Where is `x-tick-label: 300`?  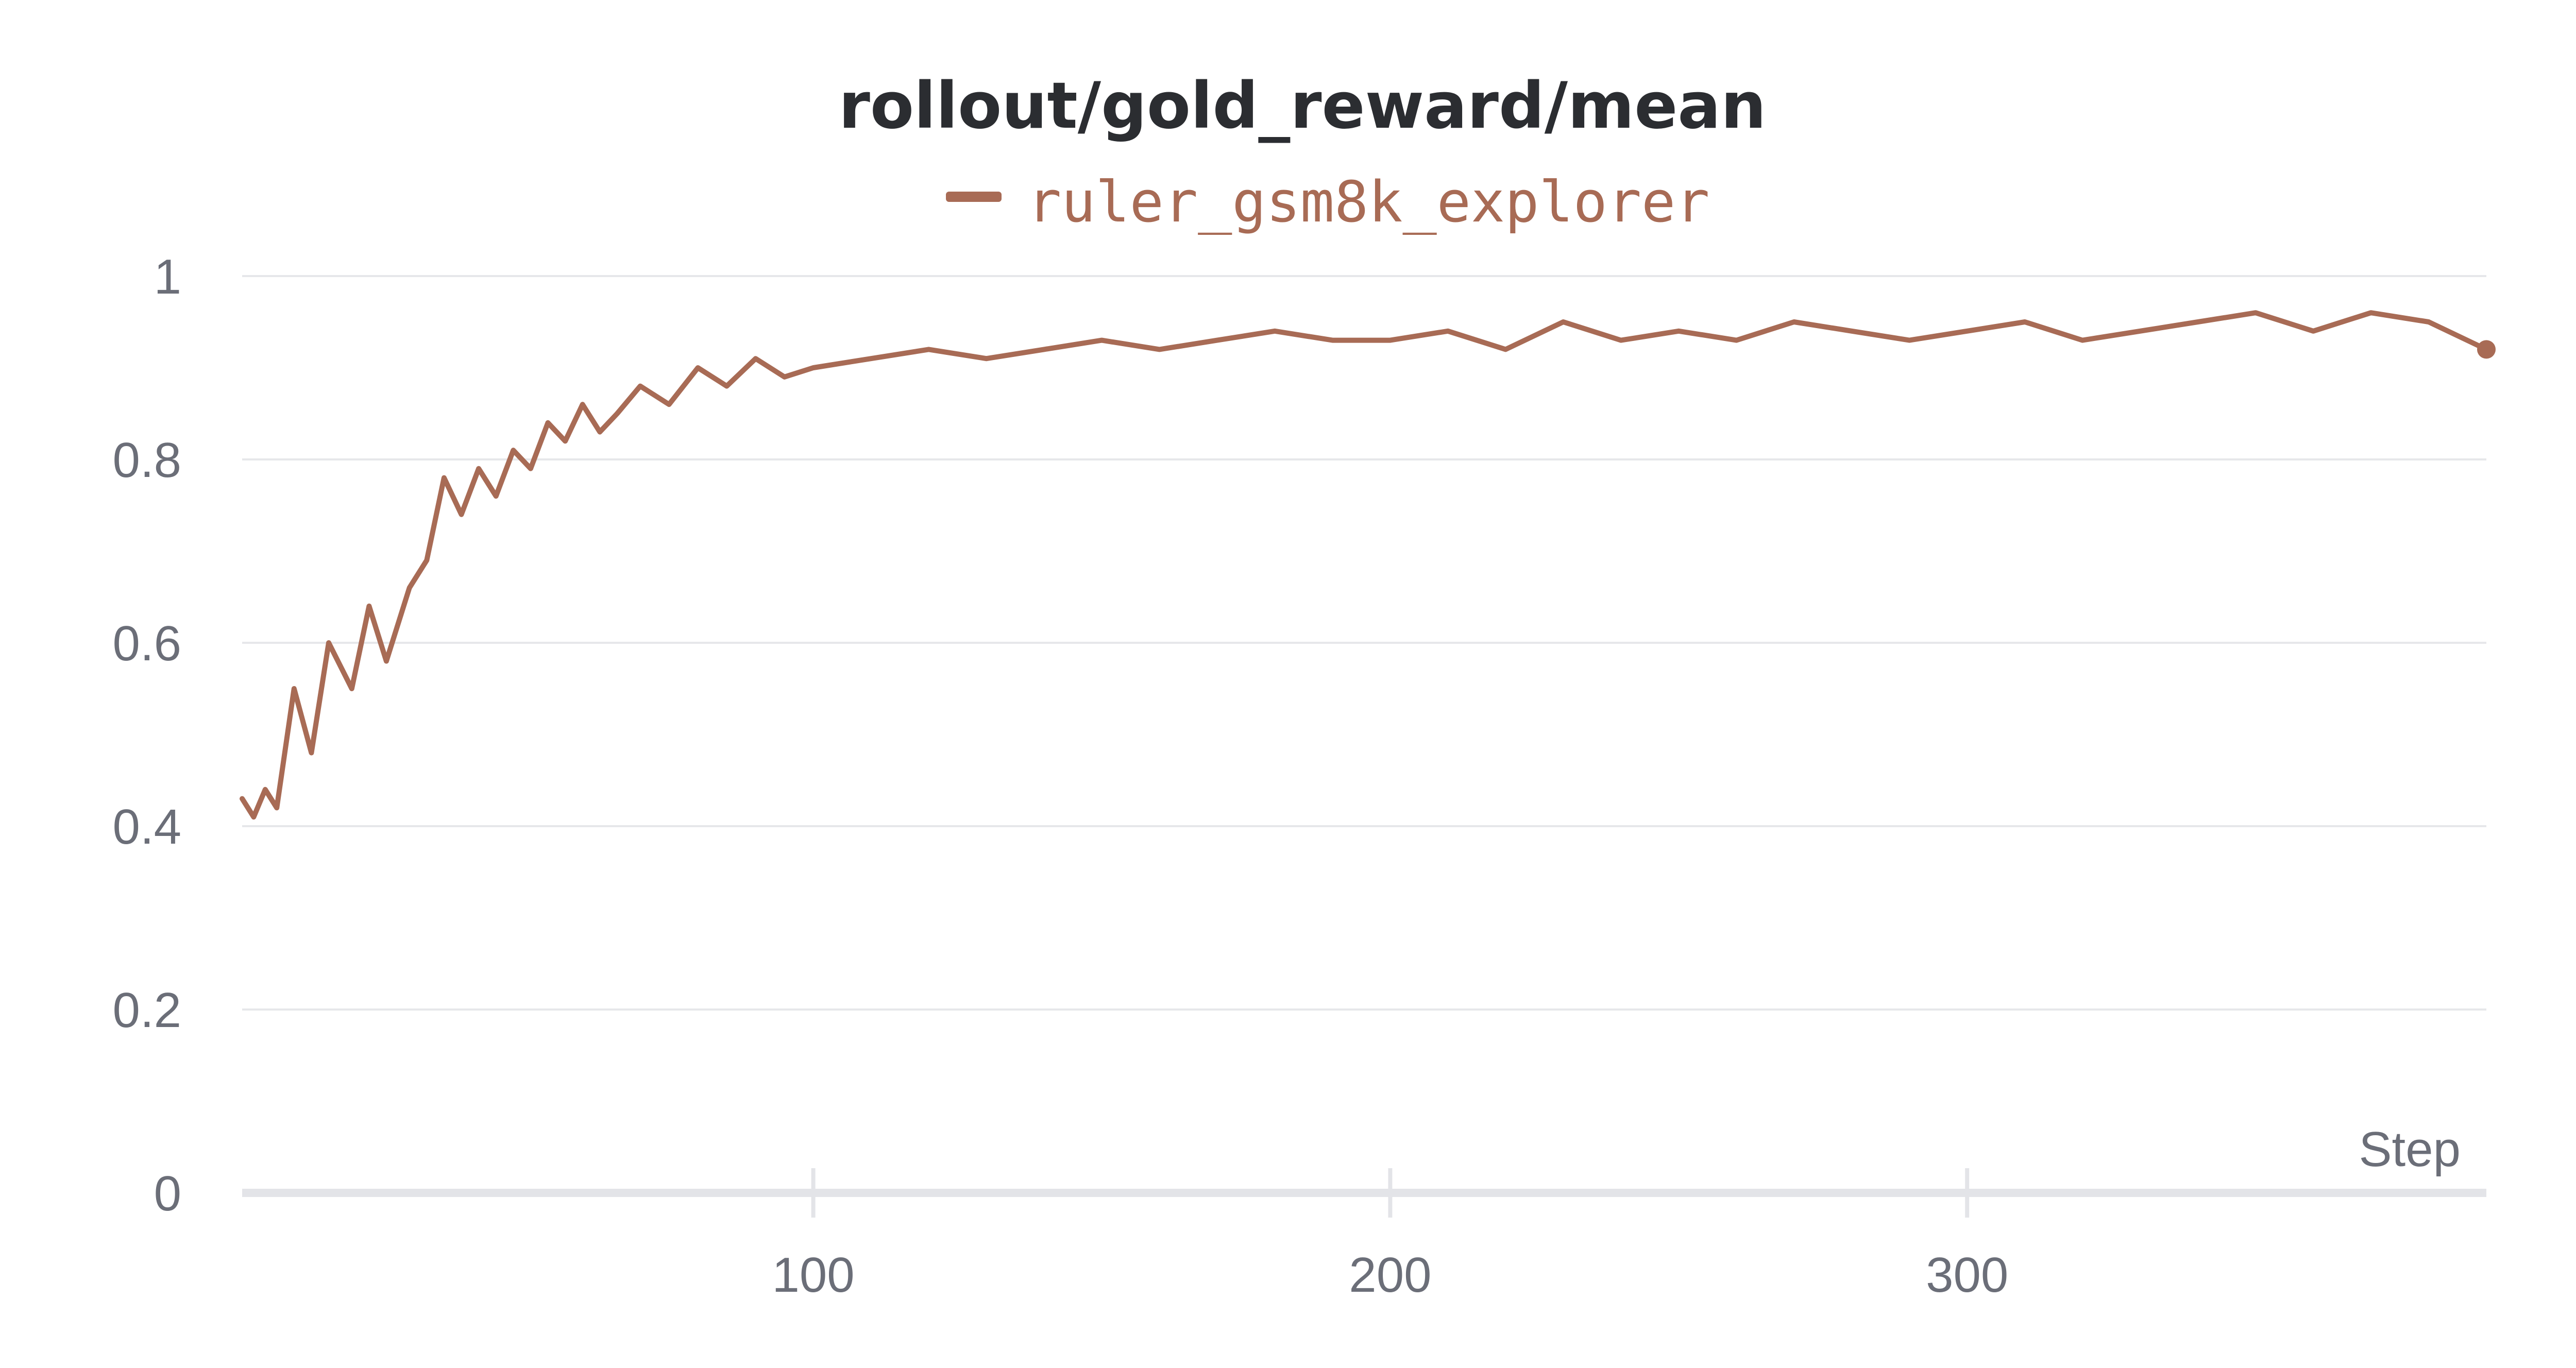 x-tick-label: 300 is located at coordinates (1967, 1275).